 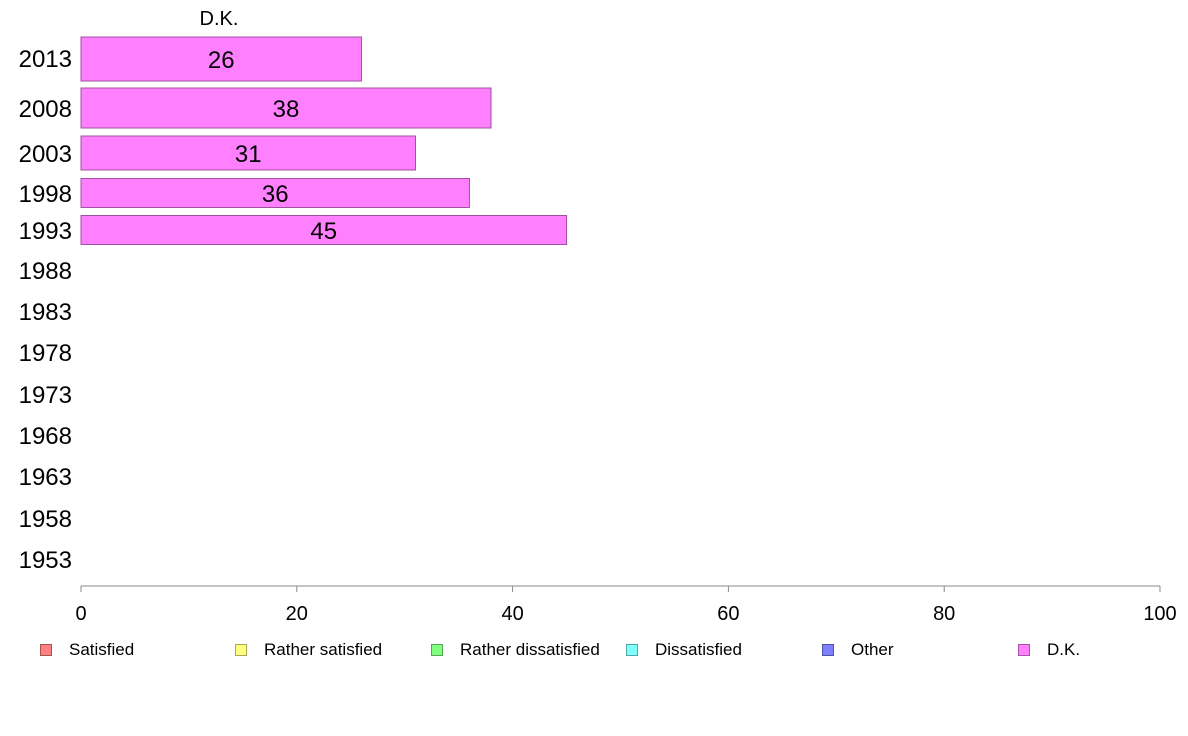 I want to click on legend-label: Rather dissatisfied, so click(x=530, y=649).